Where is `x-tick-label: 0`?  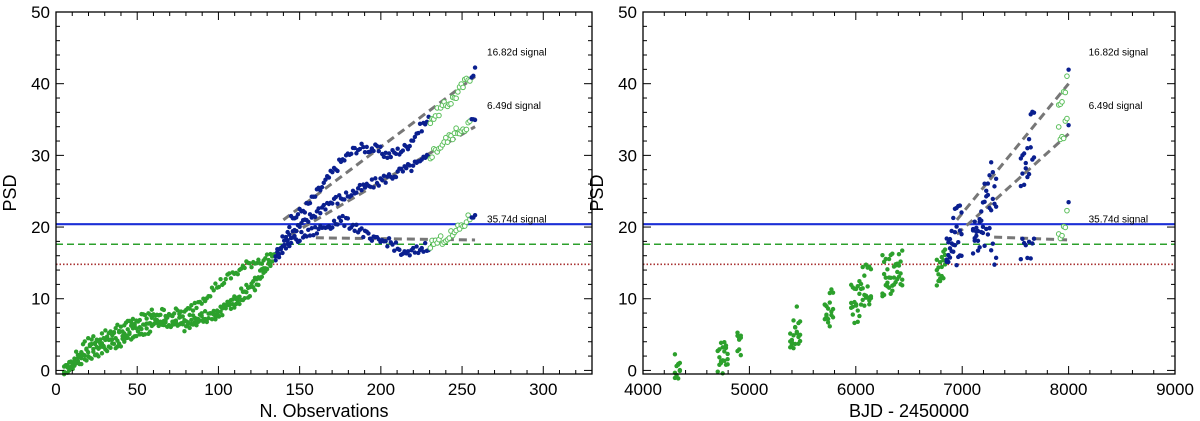
x-tick-label: 0 is located at coordinates (55, 389).